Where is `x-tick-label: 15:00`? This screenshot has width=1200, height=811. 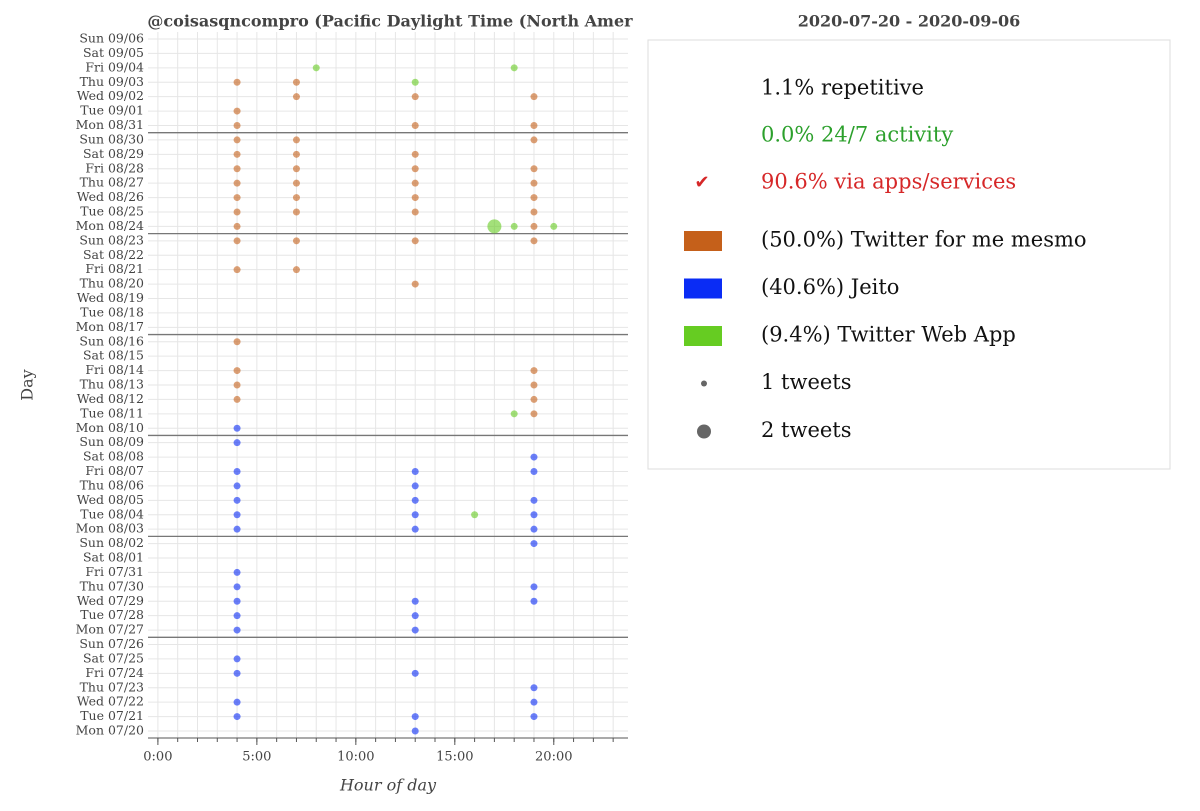 x-tick-label: 15:00 is located at coordinates (454, 757).